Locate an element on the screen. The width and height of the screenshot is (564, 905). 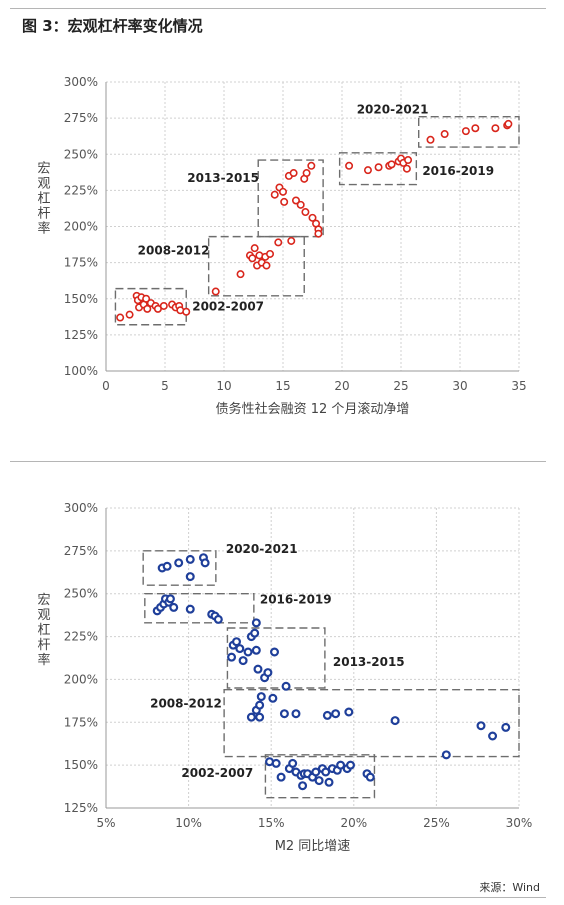
y-tick-label: 250% is located at coordinates (81, 154).